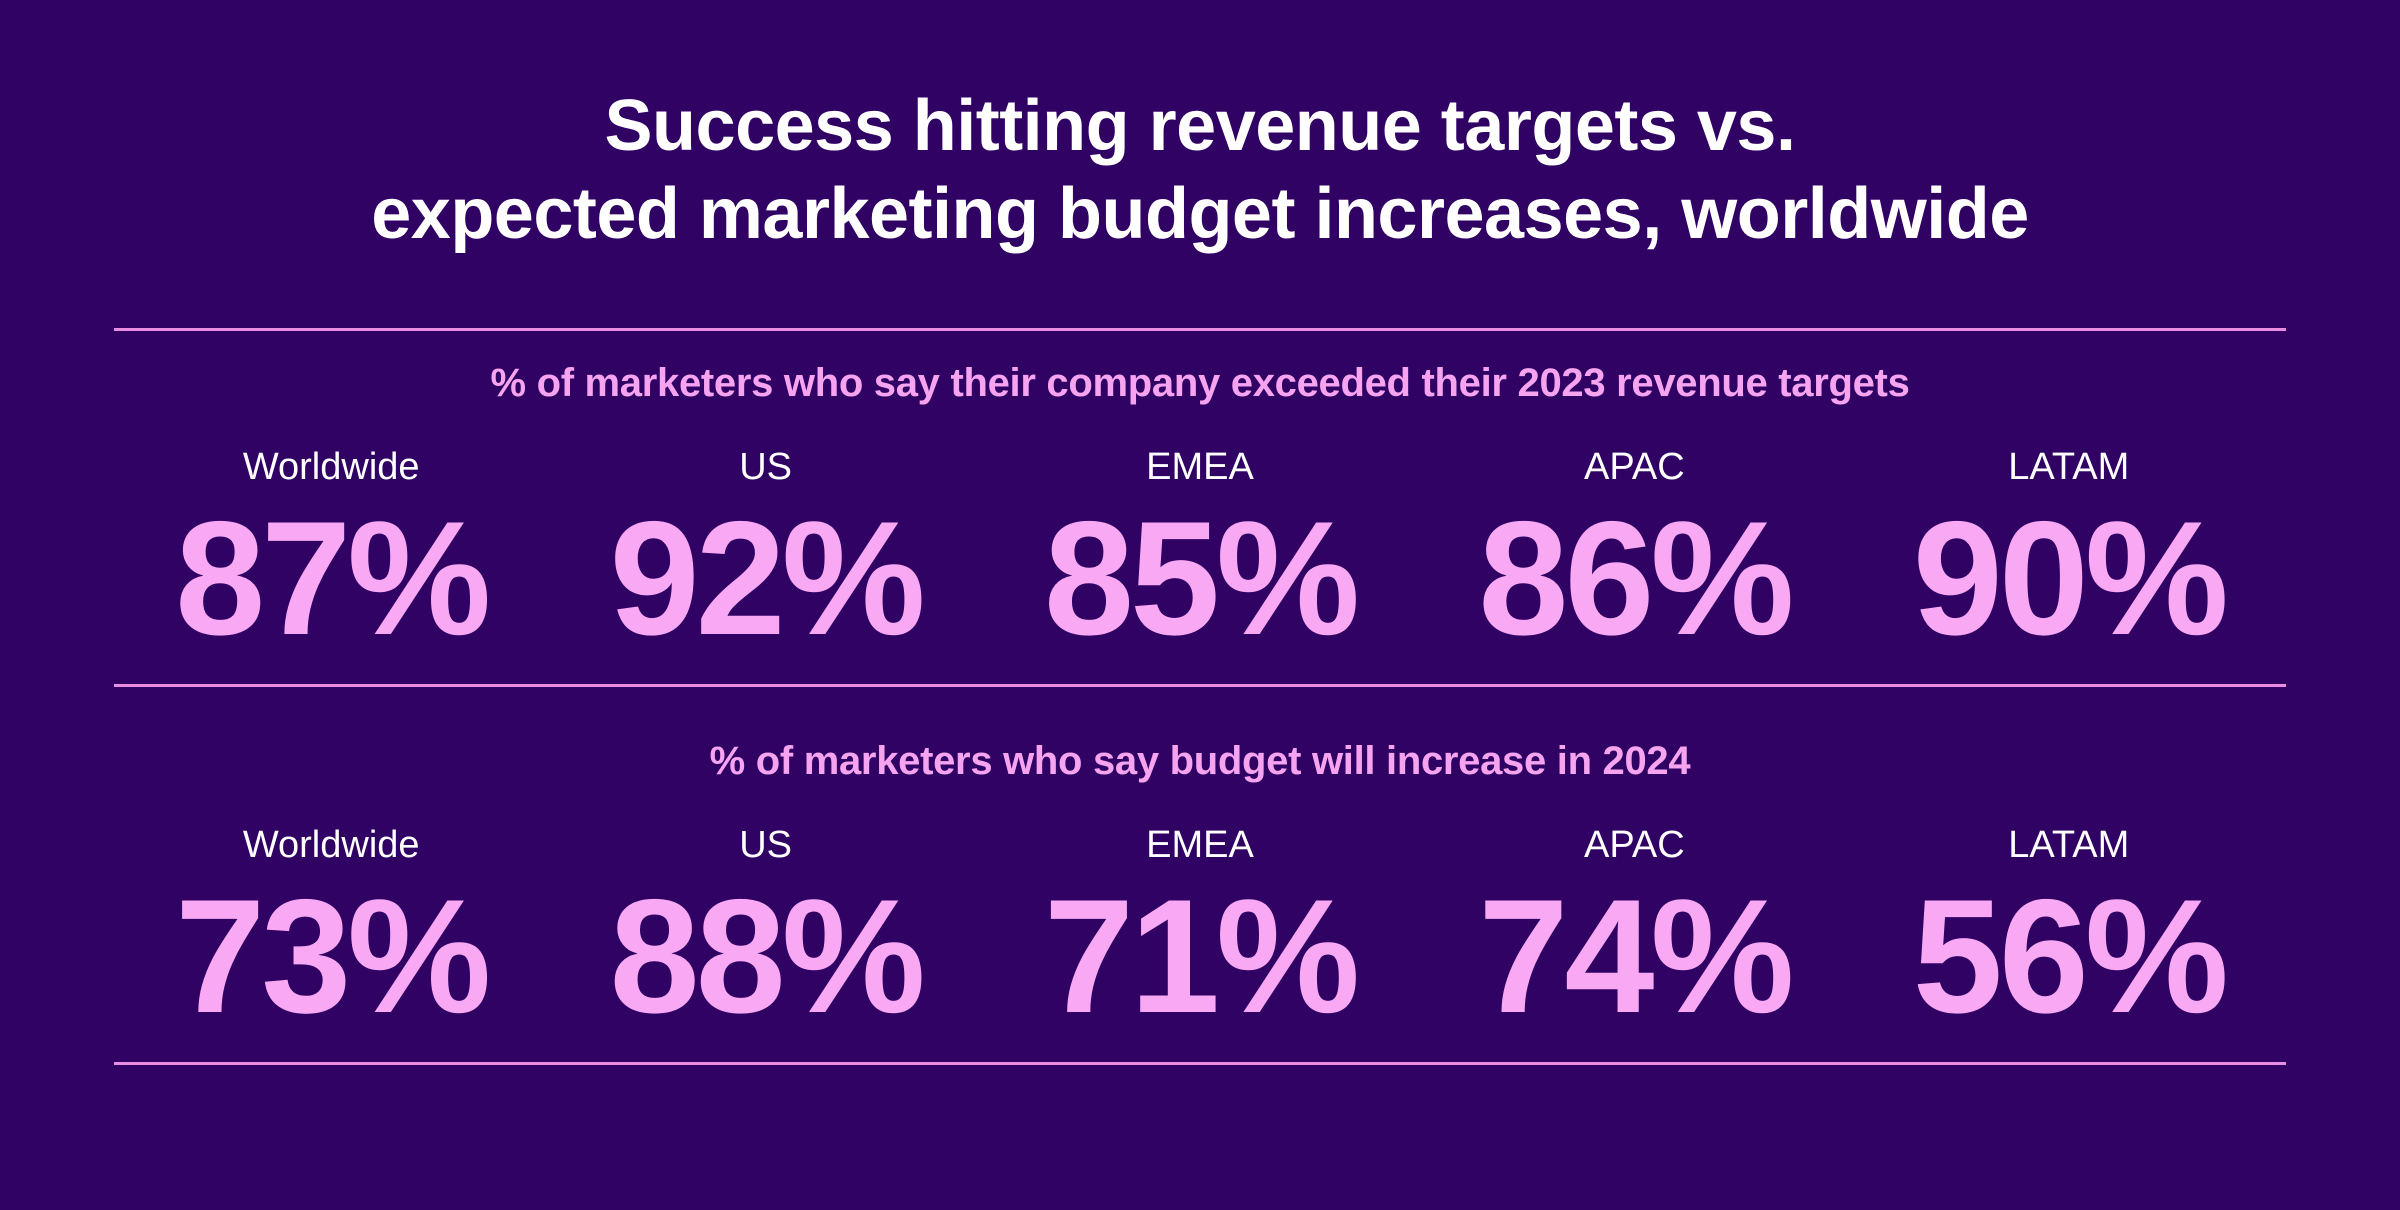 The width and height of the screenshot is (2400, 1210). Describe the element at coordinates (333, 578) in the screenshot. I see `stat-value-worldwide: 87%` at that location.